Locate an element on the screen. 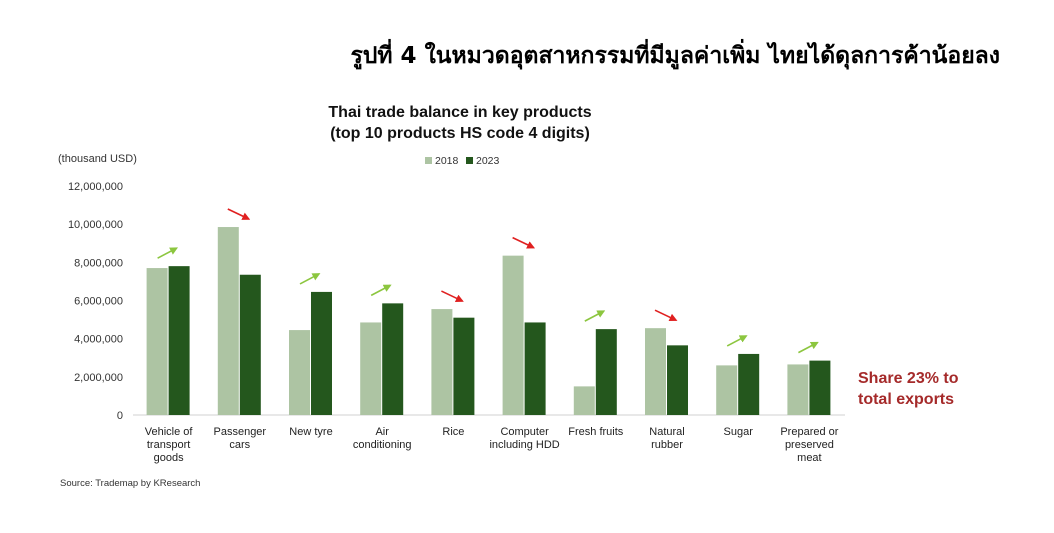  share-note-line-2: total exports is located at coordinates (906, 399).